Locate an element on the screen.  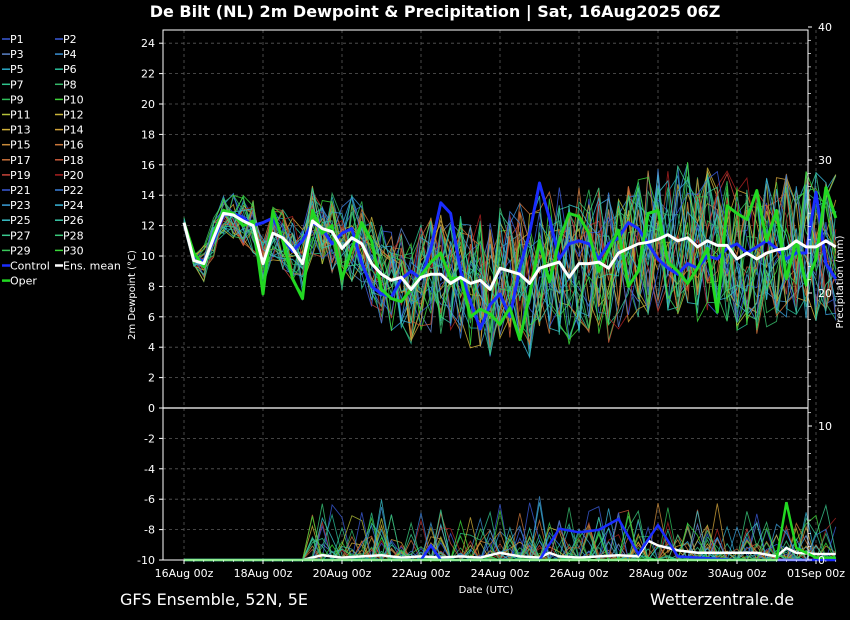
y2-tick-label: 30 is located at coordinates (825, 160).